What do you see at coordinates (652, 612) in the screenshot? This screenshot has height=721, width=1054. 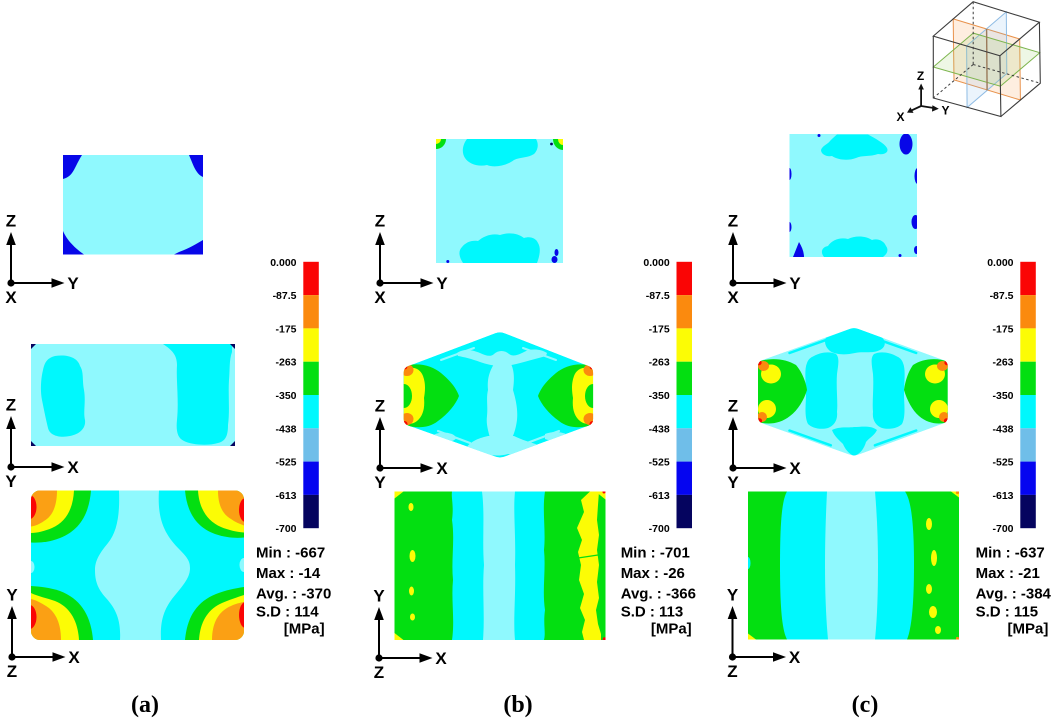 I see `svg-text: S.D : 113` at bounding box center [652, 612].